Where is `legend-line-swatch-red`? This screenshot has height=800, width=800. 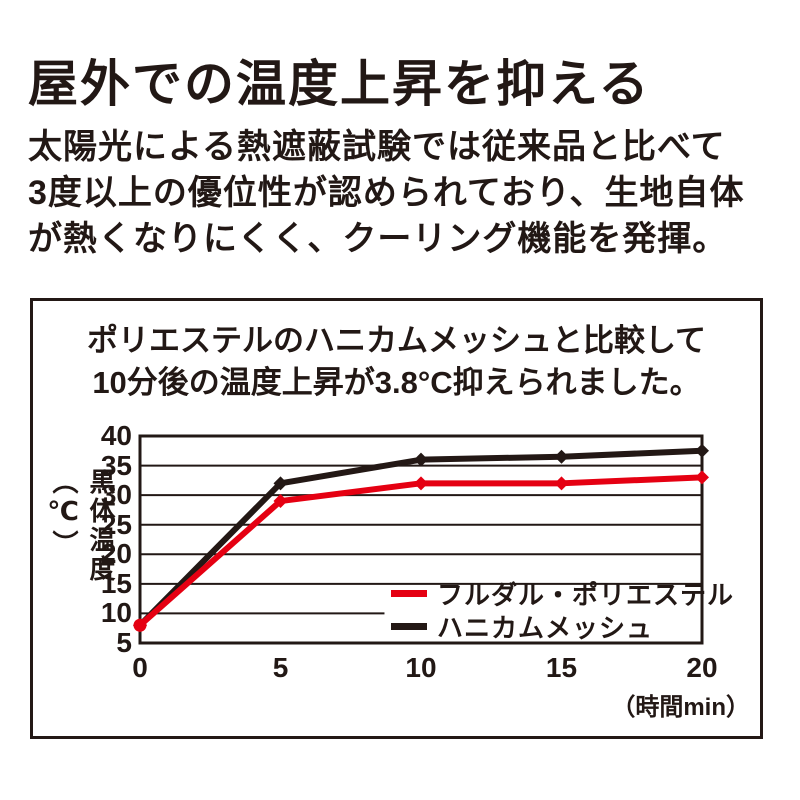 legend-line-swatch-red is located at coordinates (409, 593).